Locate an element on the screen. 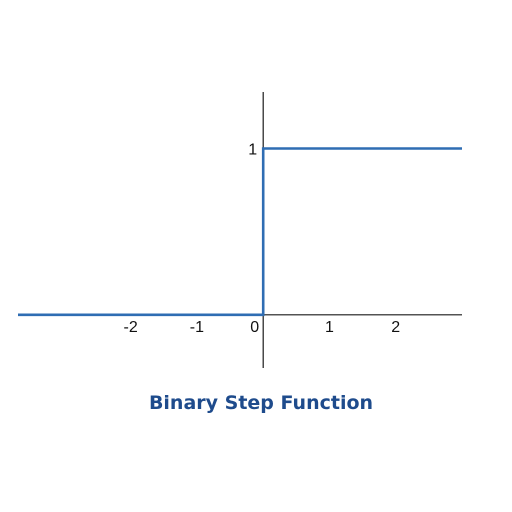  y-tick-label: 1 is located at coordinates (252, 150).